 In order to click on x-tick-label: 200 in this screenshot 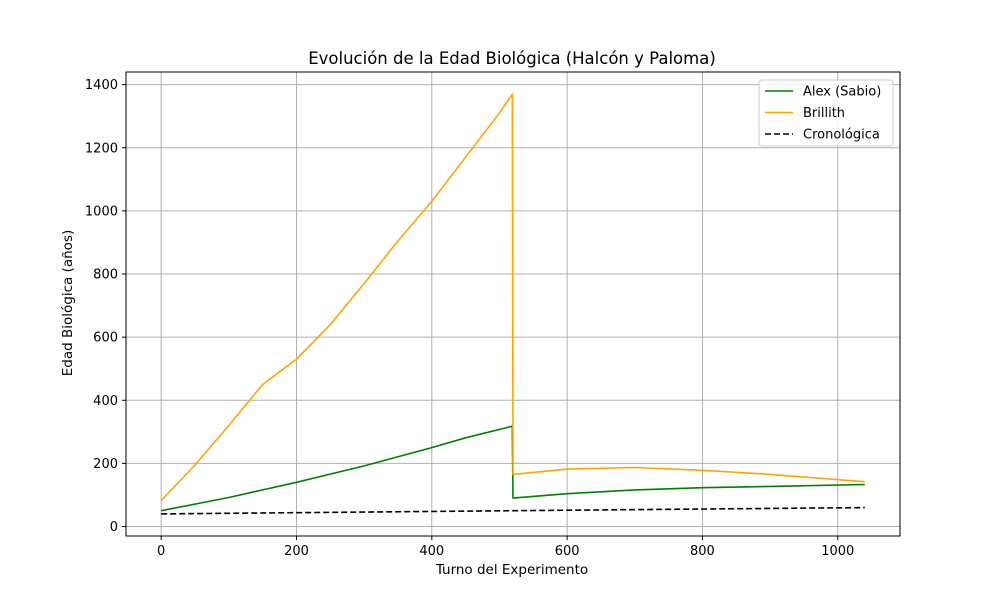, I will do `click(296, 551)`.